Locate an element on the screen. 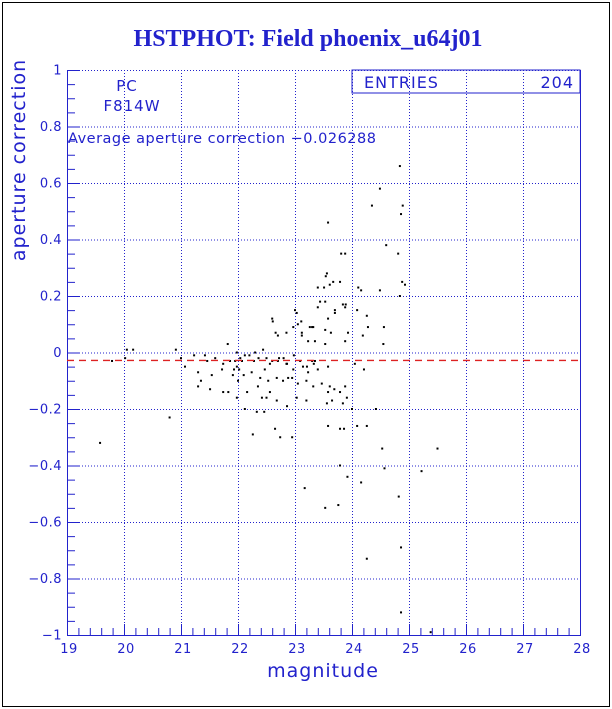  entries-count-value: 204 is located at coordinates (557, 82).